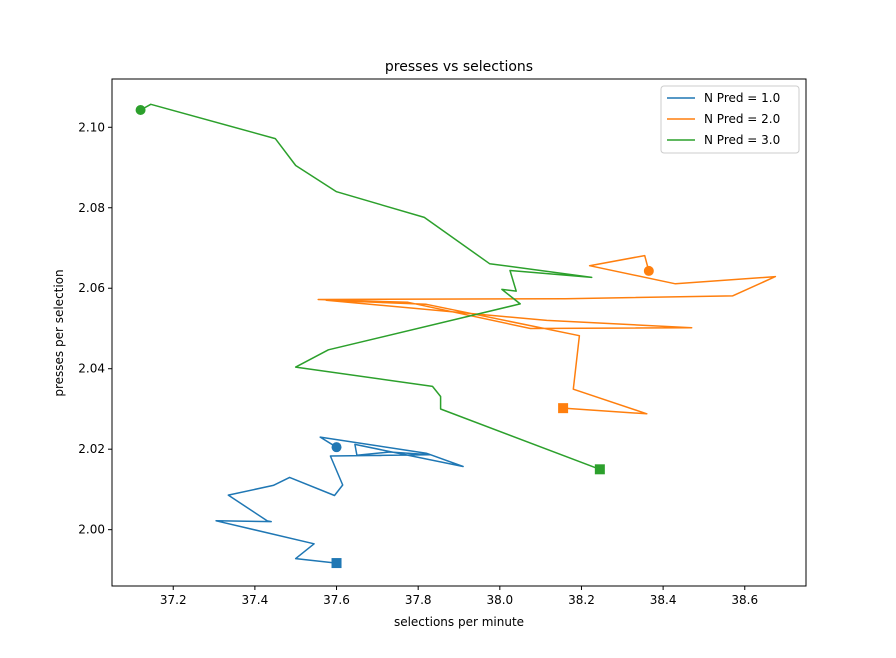 The width and height of the screenshot is (896, 658). What do you see at coordinates (255, 600) in the screenshot?
I see `x-tick-label: 37.4` at bounding box center [255, 600].